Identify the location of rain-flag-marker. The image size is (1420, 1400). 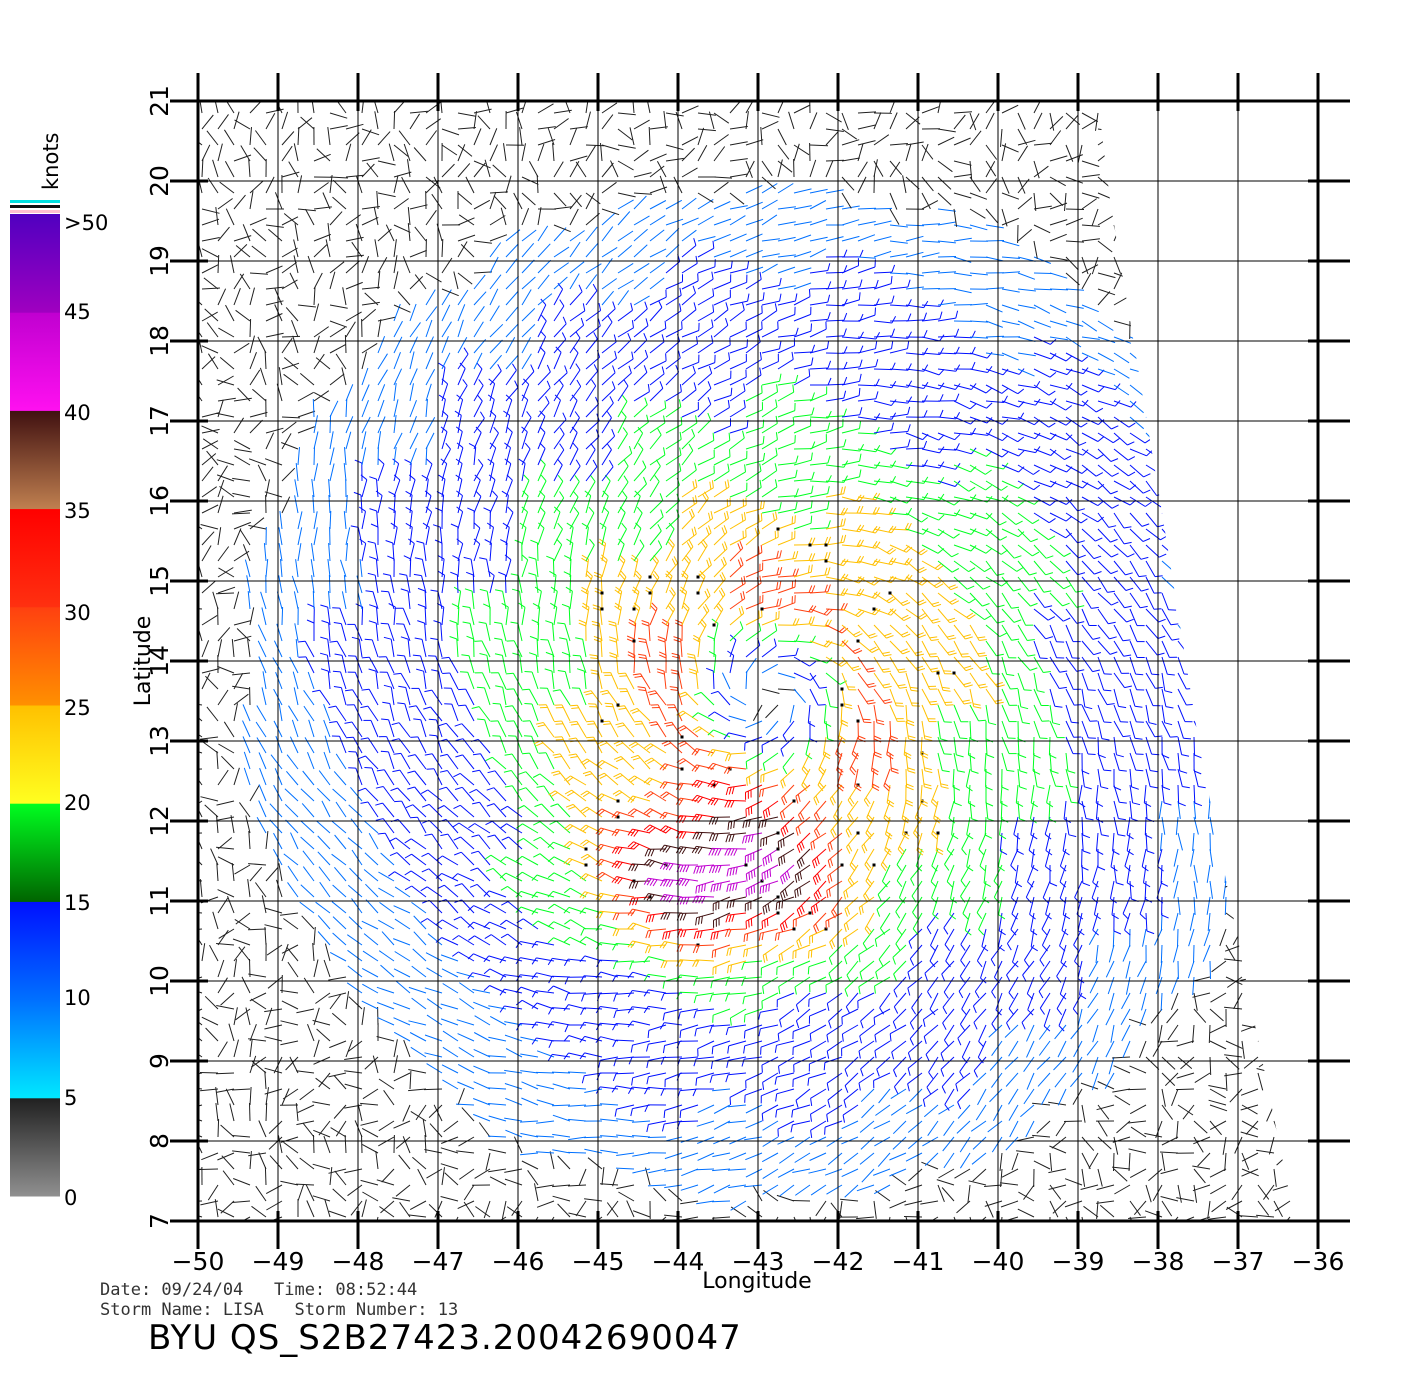
(778, 833).